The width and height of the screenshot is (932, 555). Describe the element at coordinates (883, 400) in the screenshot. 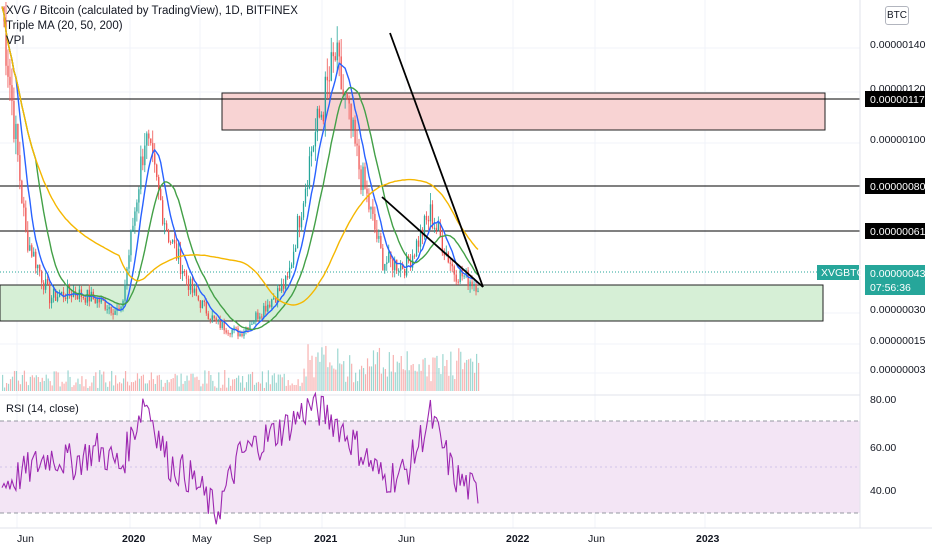

I see `rsi-tick-label: 80.00` at that location.